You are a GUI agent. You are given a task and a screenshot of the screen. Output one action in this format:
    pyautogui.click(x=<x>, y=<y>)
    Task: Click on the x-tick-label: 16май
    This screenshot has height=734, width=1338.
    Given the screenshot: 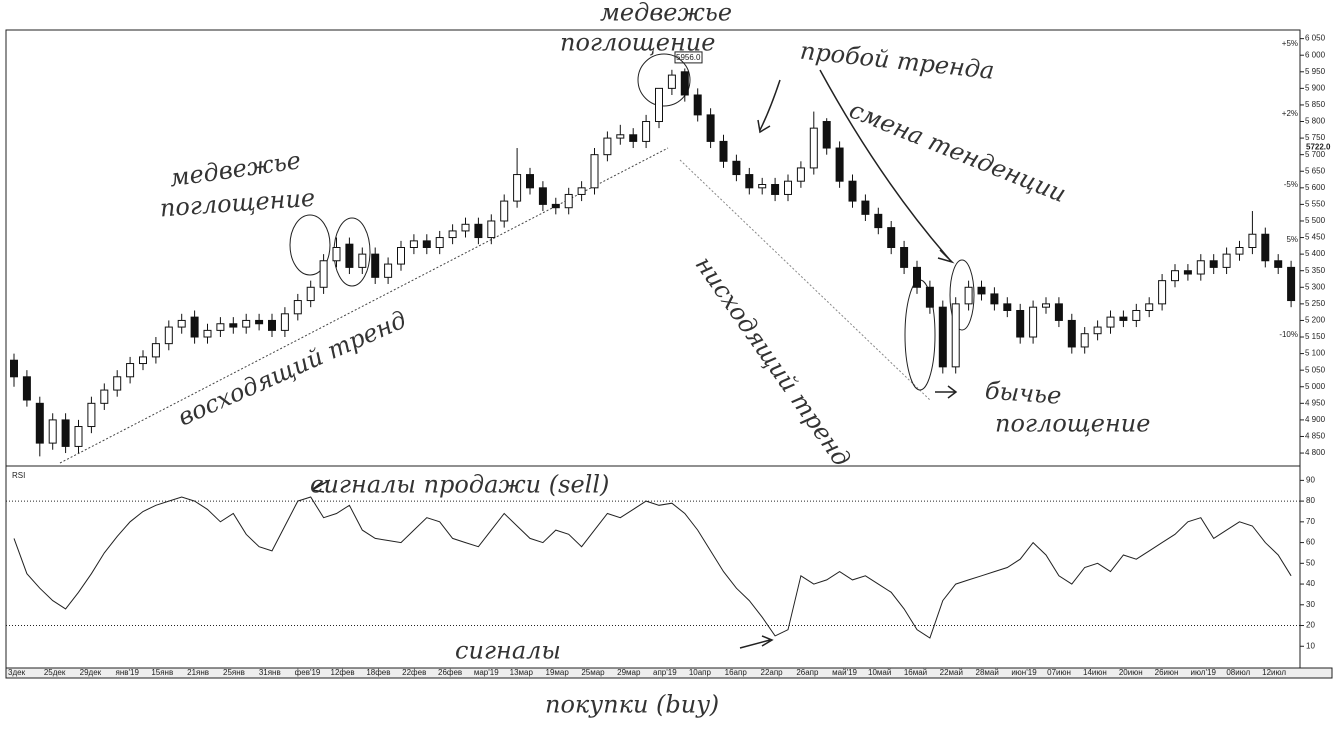 What is the action you would take?
    pyautogui.click(x=915, y=672)
    